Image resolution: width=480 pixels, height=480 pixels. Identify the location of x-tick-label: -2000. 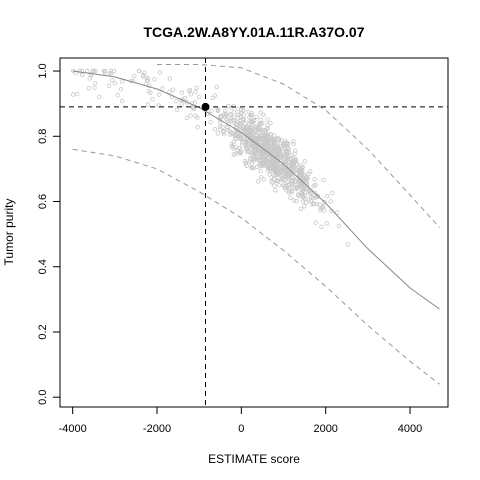
(157, 429).